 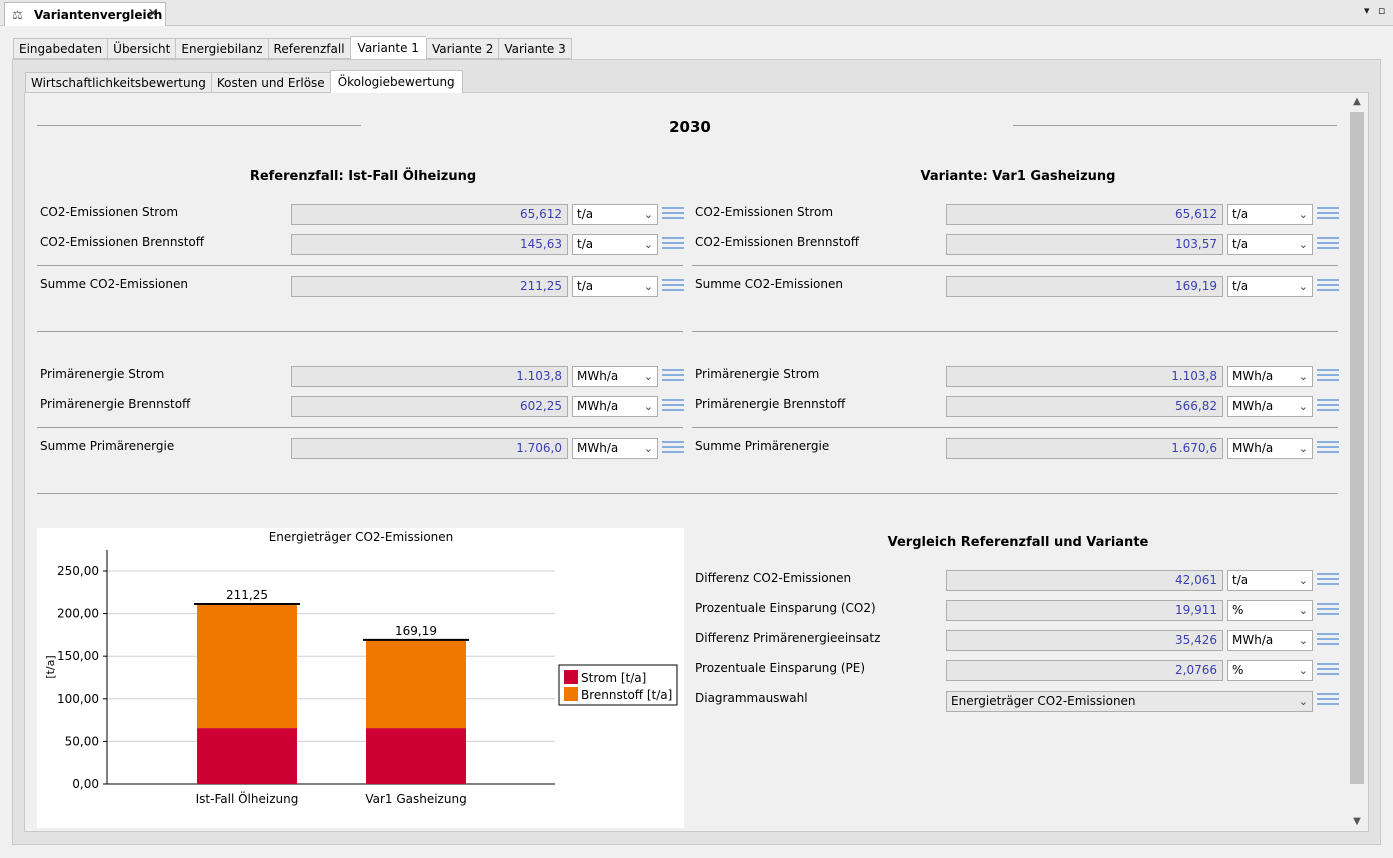 I want to click on diff-pe-label: Differenz Primärenergieeinsatz, so click(x=788, y=638).